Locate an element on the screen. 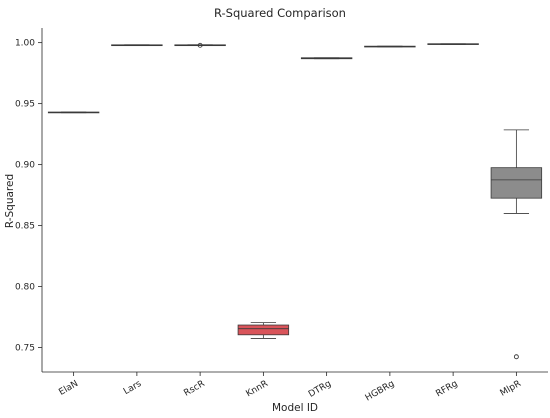 This screenshot has width=550, height=418. y-axis-label: R-Squared is located at coordinates (10, 201).